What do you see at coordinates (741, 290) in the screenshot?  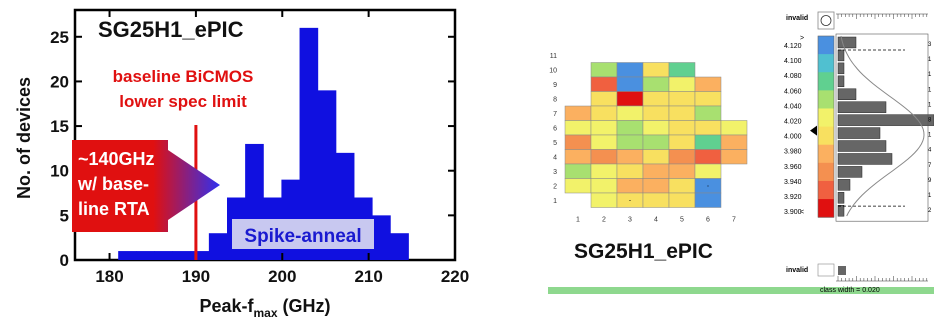 I see `bottom-green-strip` at bounding box center [741, 290].